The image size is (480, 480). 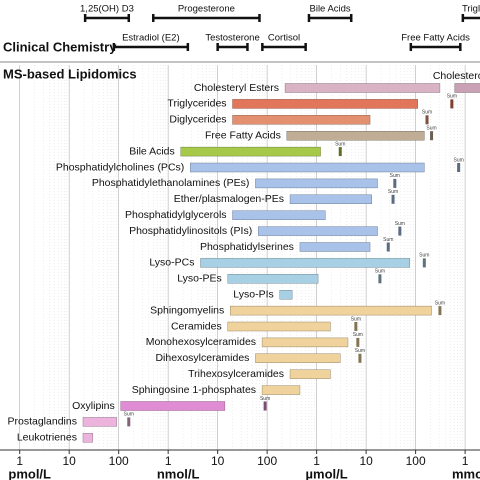 I want to click on row-label: Phosphatidylinositols (PIs), so click(x=190, y=231).